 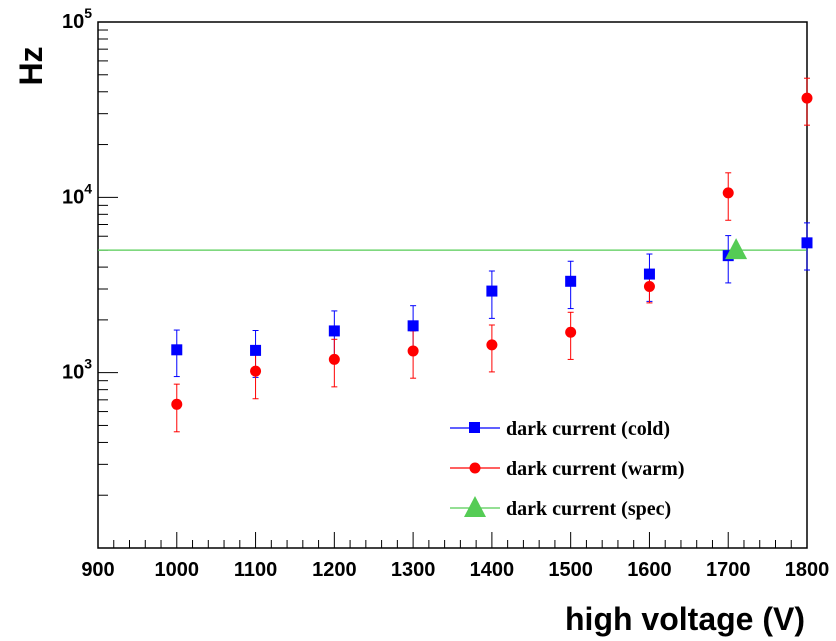 I want to click on legend-item-spec: dark current (spec), so click(x=560, y=508).